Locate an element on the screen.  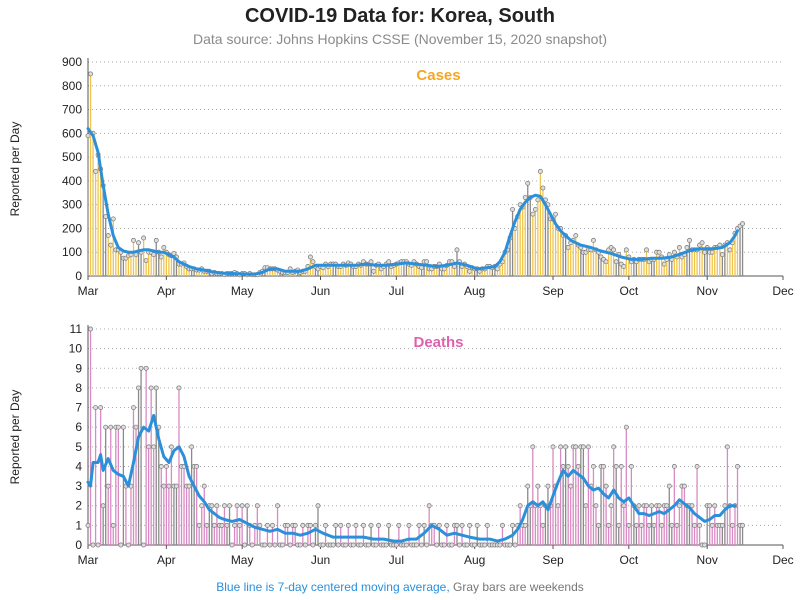
cases-y-tick-label: 500 is located at coordinates (72, 157).